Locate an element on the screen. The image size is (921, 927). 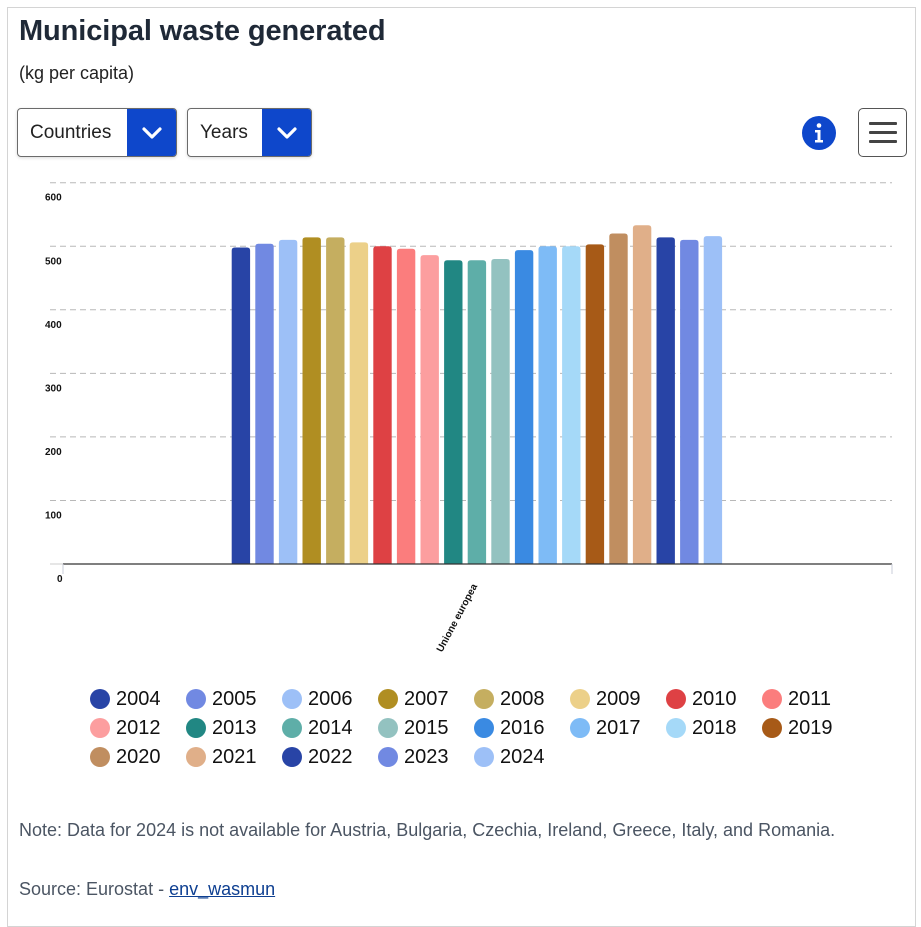
legend-item-2008: 2008 is located at coordinates (509, 699).